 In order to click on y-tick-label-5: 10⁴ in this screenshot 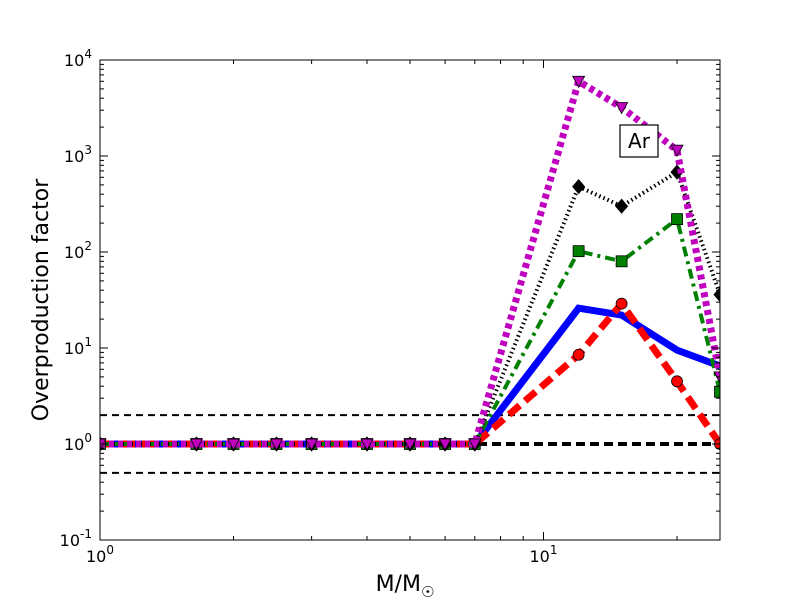, I will do `click(78, 58)`.